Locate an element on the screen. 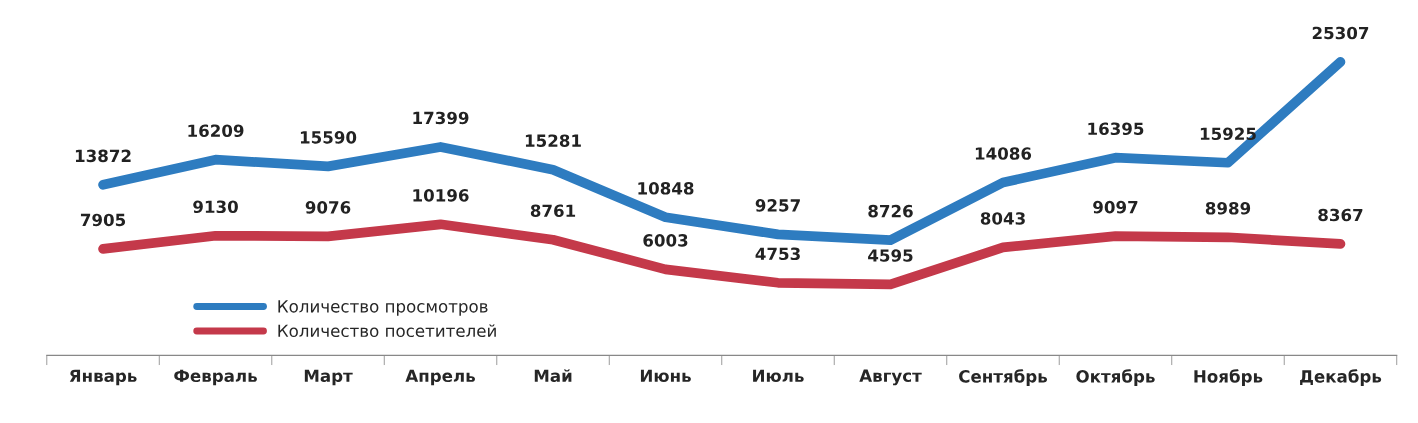  data-label: 15925 is located at coordinates (1228, 134).